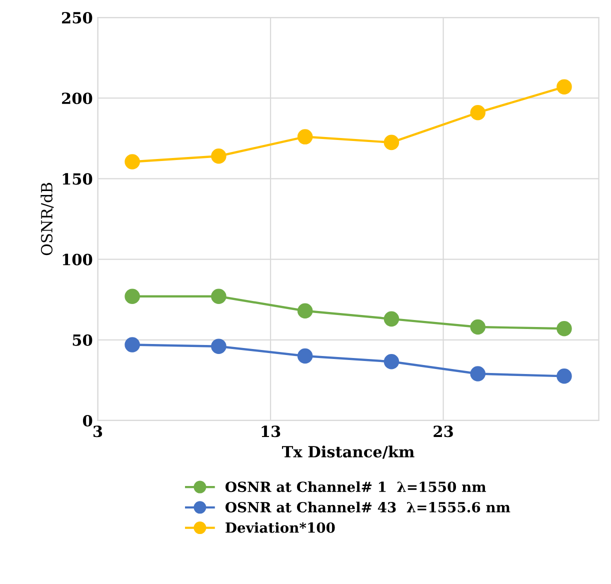  Describe the element at coordinates (348, 452) in the screenshot. I see `x-axis-title: Tx Distance/km` at that location.